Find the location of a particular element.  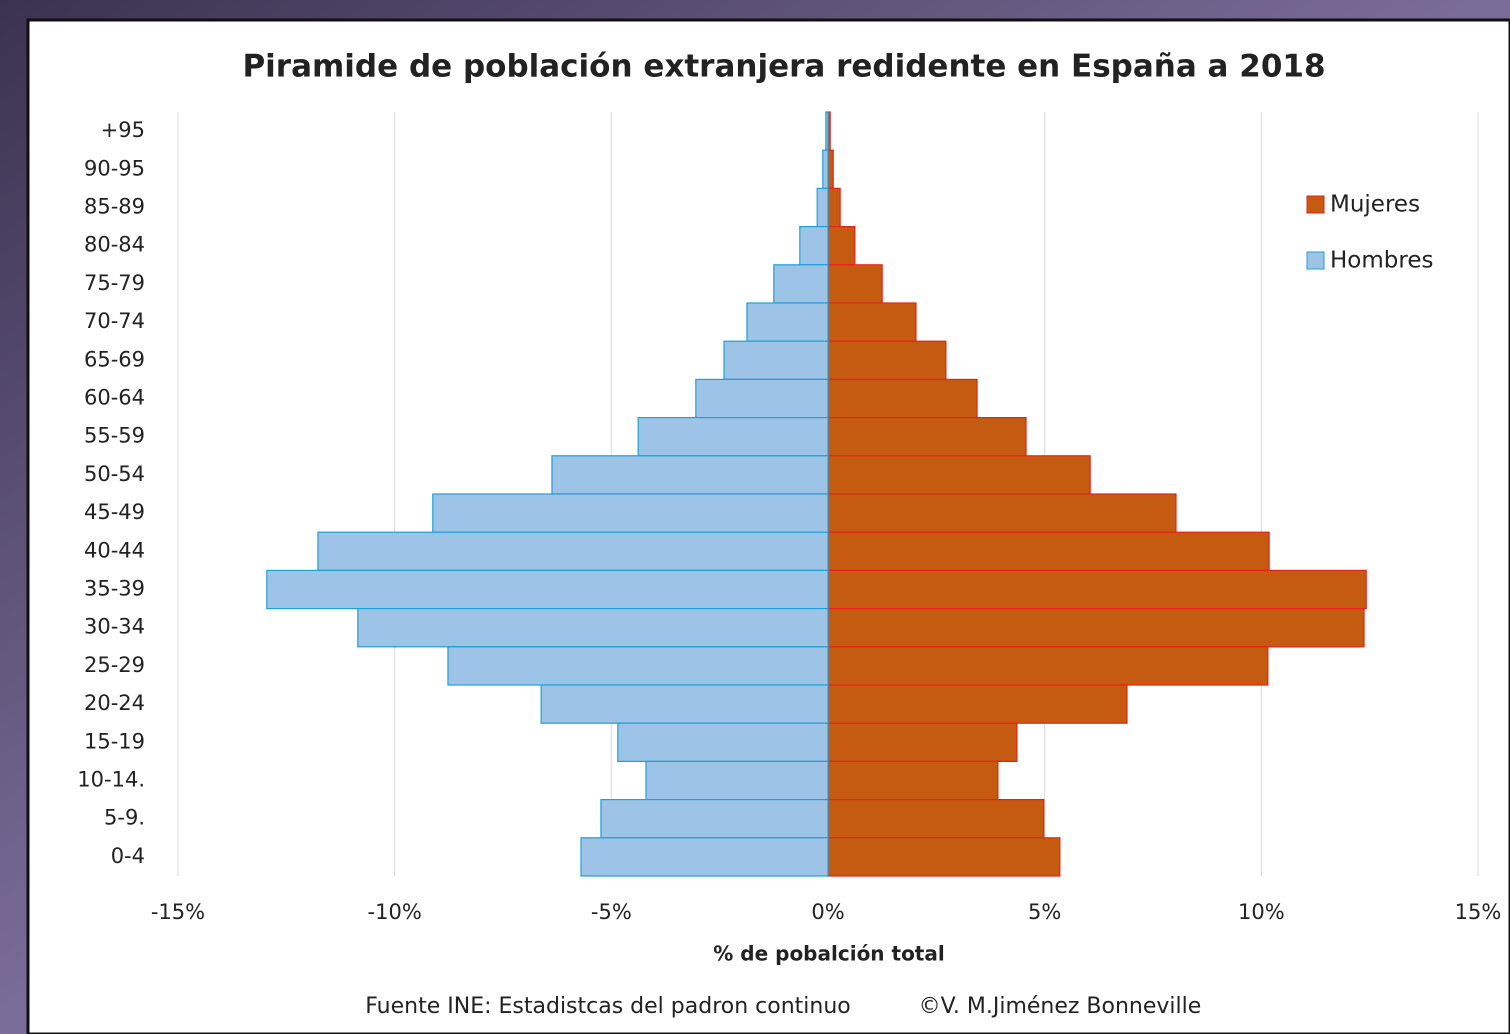

y-tick-label: 85-89 is located at coordinates (114, 207).